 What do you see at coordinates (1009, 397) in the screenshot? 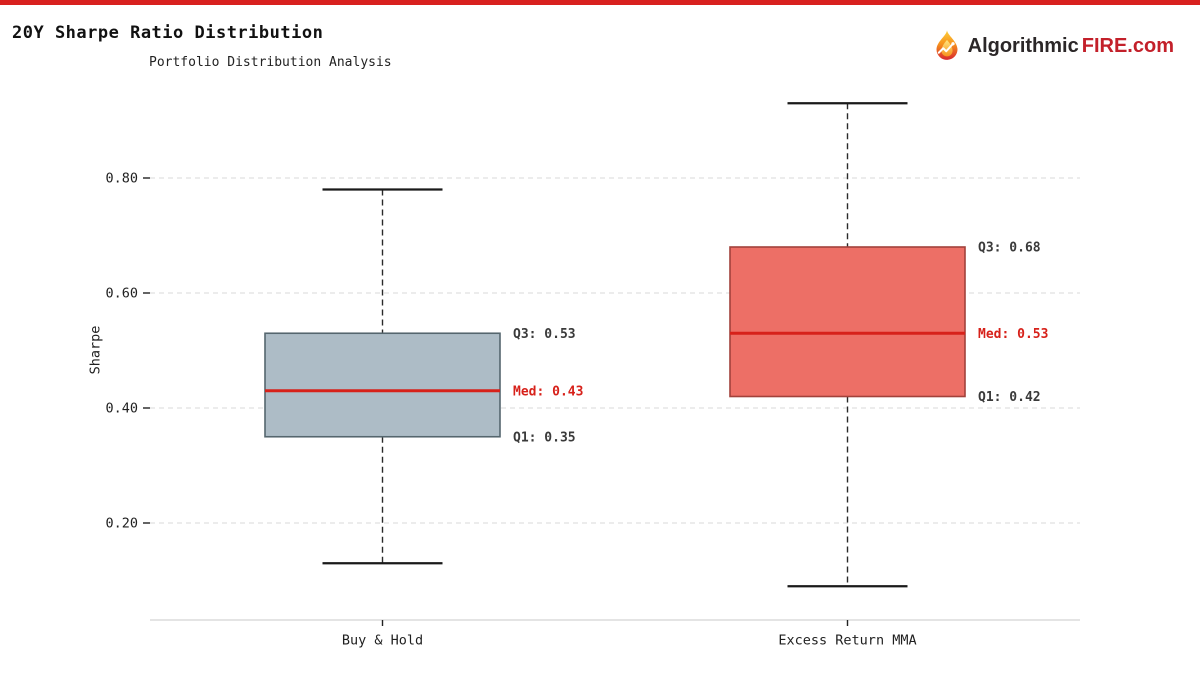
I see `annotation-q1: Q1: 0.42` at bounding box center [1009, 397].